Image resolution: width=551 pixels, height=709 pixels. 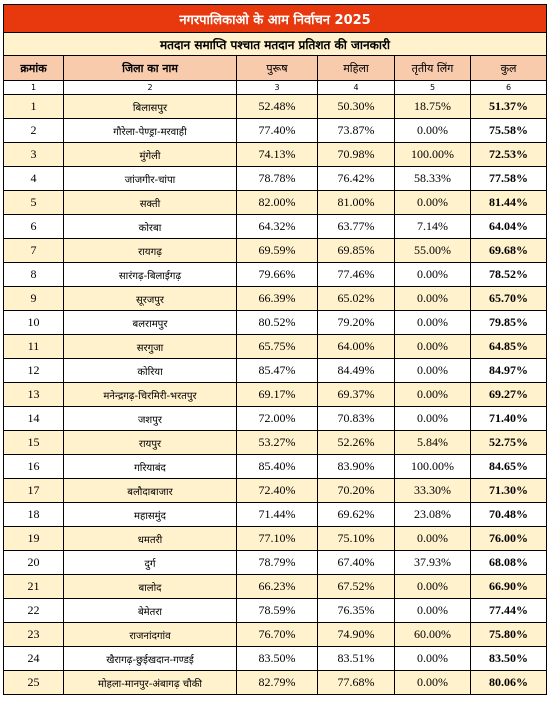 I want to click on cell-female: 52.26%, so click(x=356, y=442).